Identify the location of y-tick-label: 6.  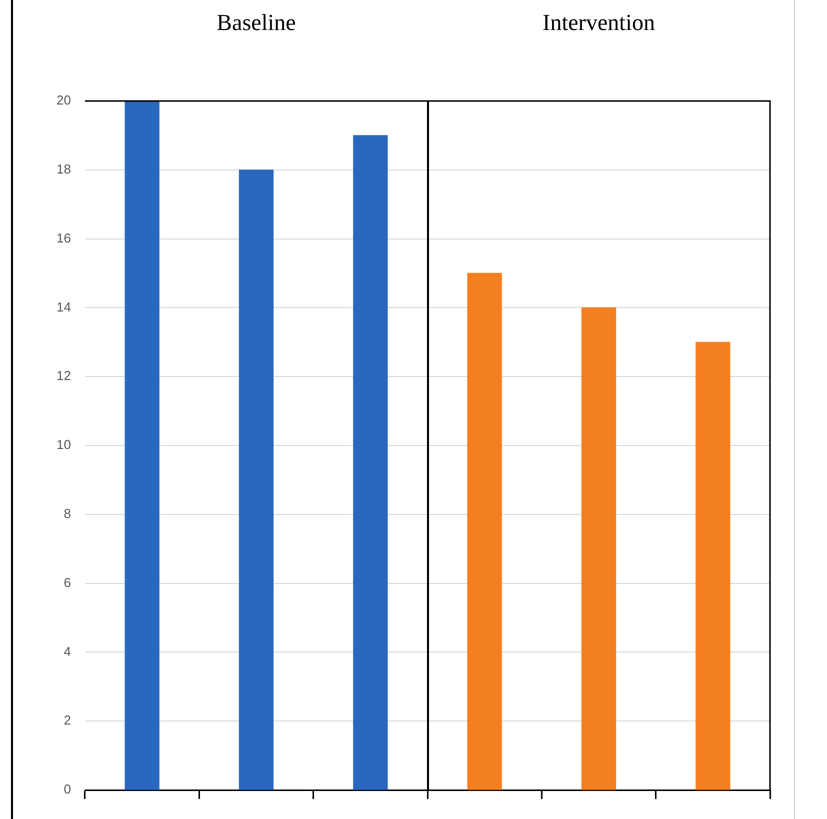
(67, 582).